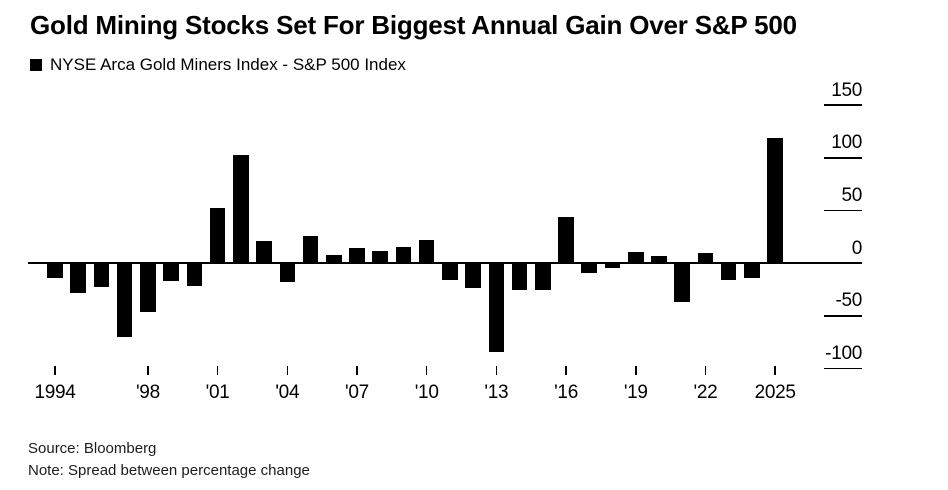 Image resolution: width=948 pixels, height=490 pixels. Describe the element at coordinates (775, 200) in the screenshot. I see `bar-2025` at that location.